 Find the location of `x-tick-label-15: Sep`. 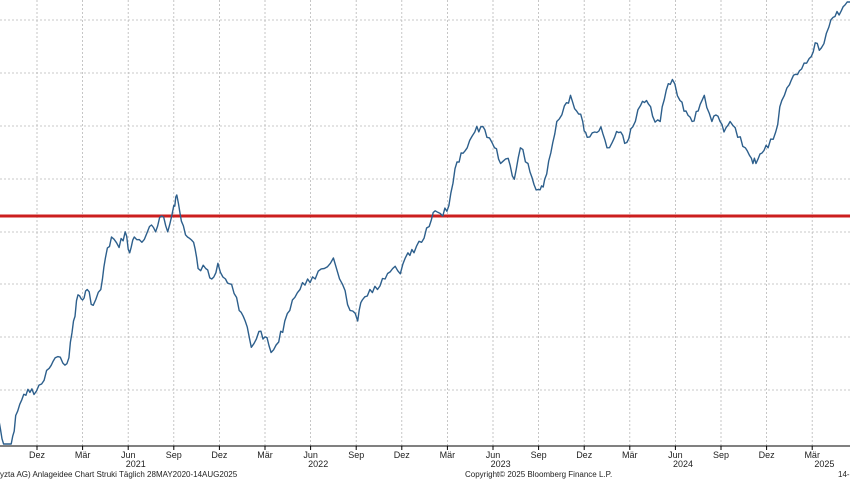

x-tick-label-15: Sep is located at coordinates (721, 455).